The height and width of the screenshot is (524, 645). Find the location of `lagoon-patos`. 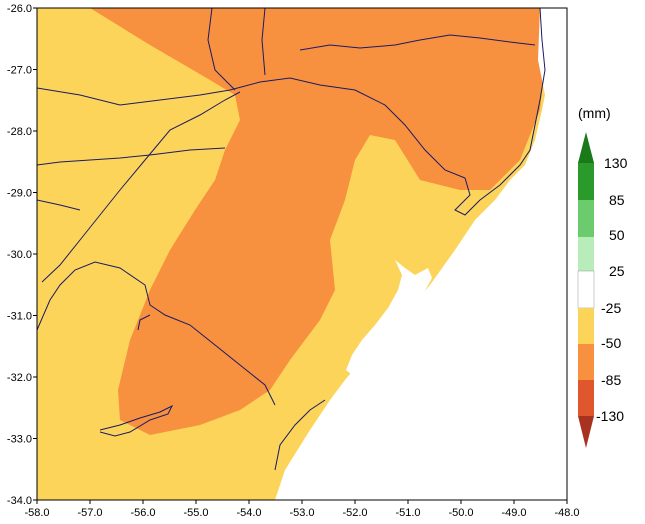

lagoon-patos is located at coordinates (389, 317).